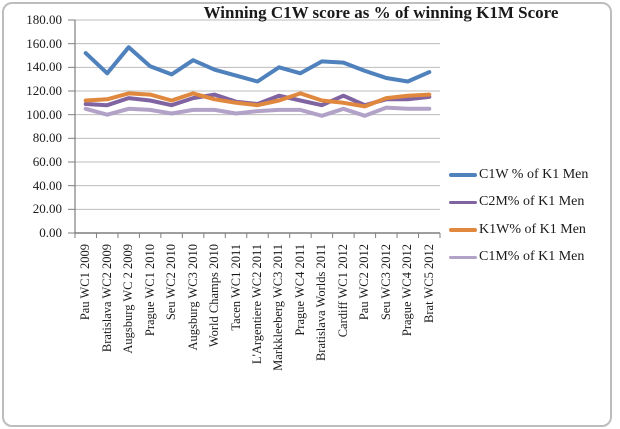  What do you see at coordinates (47, 185) in the screenshot?
I see `y-axis-label: 40.00` at bounding box center [47, 185].